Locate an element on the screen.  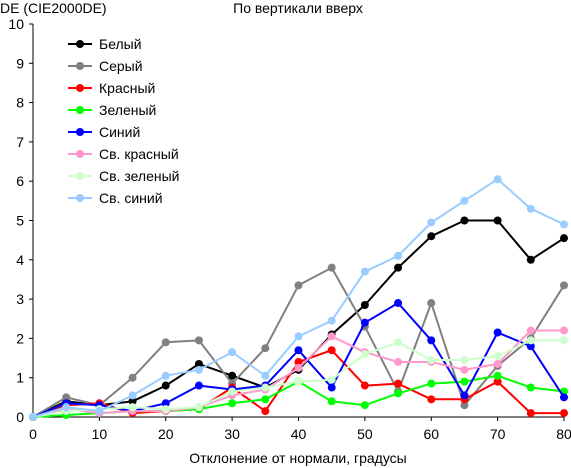
legend-entry: Св. синий is located at coordinates (115, 198).